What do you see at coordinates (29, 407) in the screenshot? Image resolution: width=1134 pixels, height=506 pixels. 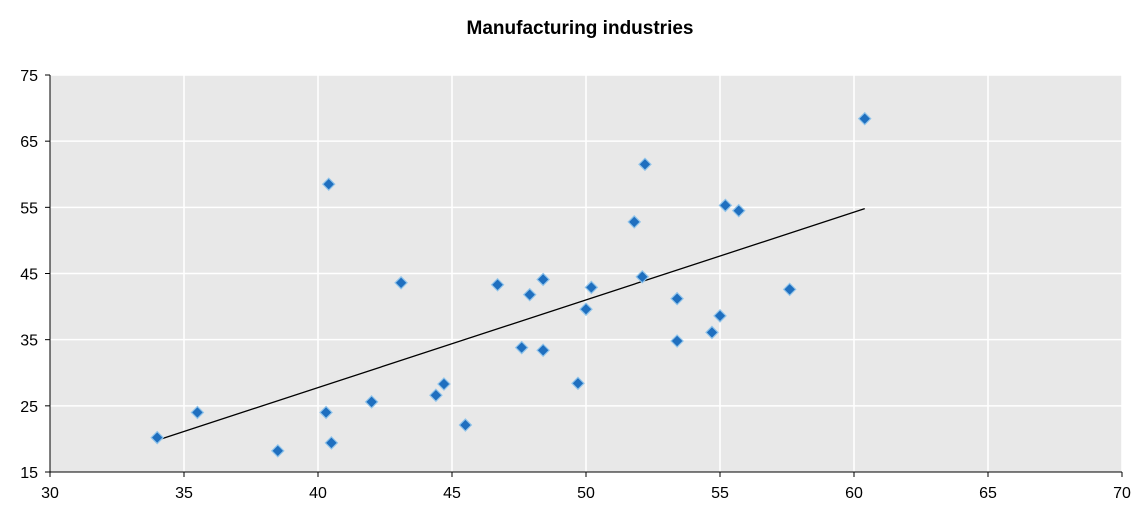 I see `y-tick-label: 25` at bounding box center [29, 407].